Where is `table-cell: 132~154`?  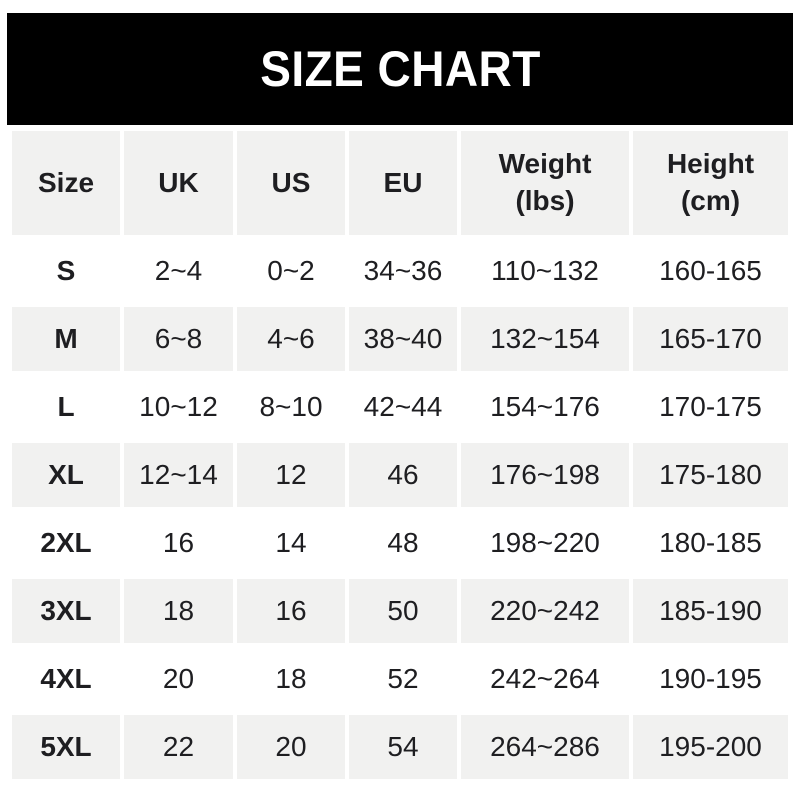 table-cell: 132~154 is located at coordinates (545, 339).